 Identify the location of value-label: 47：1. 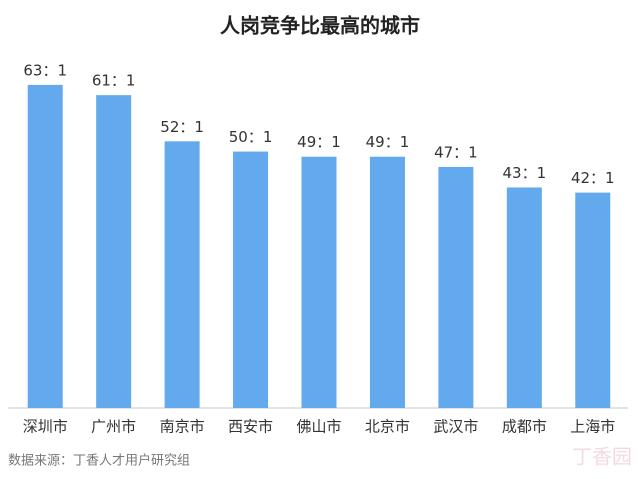
(456, 152).